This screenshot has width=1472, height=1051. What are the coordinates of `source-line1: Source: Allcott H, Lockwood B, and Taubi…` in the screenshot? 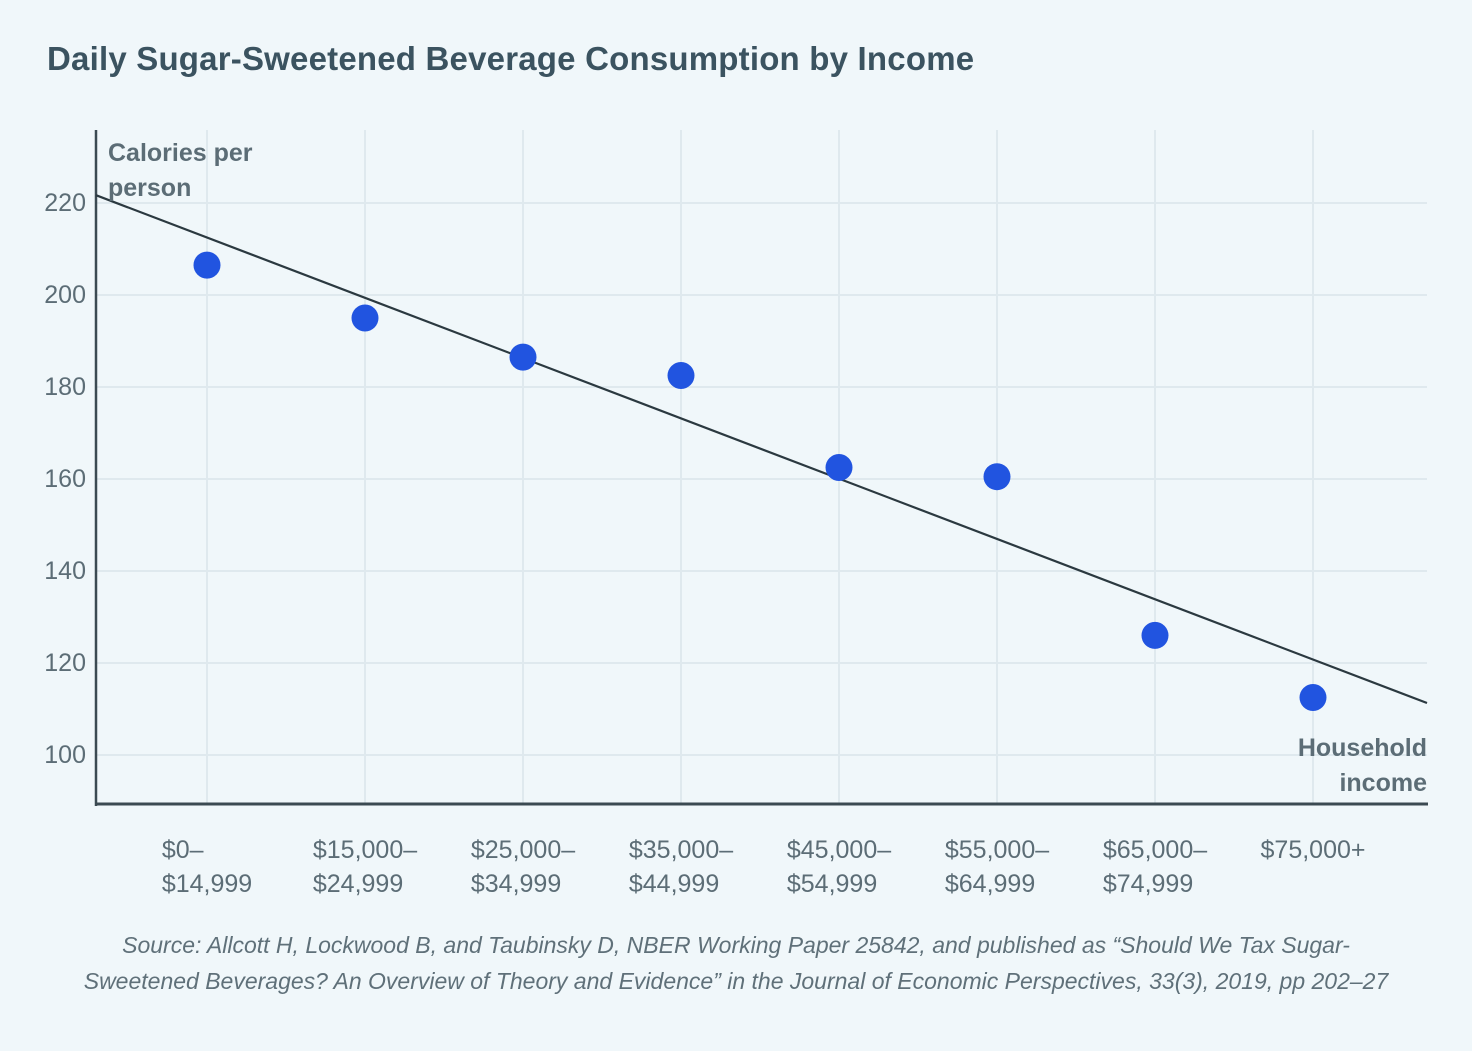 It's located at (736, 945).